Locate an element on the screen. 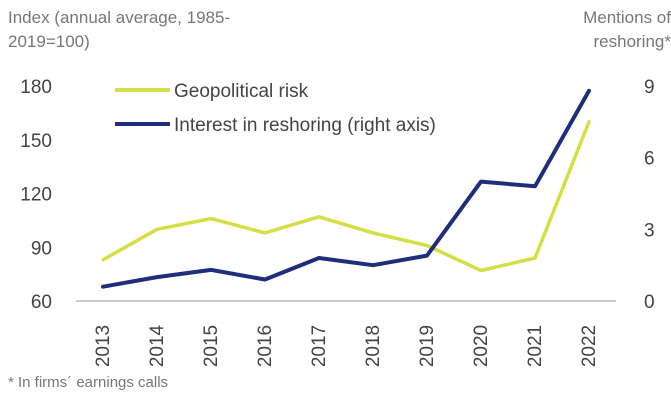 This screenshot has height=397, width=671. left-tick-label: 150 is located at coordinates (36, 141).